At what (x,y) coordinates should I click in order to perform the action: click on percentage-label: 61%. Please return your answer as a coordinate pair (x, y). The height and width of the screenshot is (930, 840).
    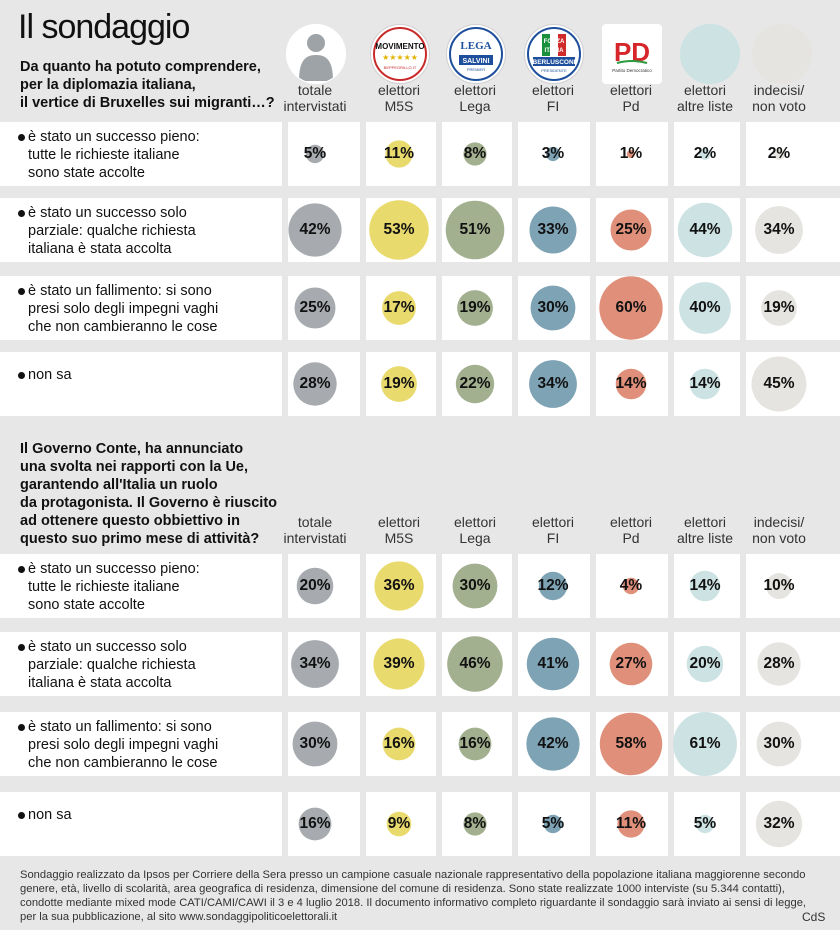
    Looking at the image, I should click on (705, 743).